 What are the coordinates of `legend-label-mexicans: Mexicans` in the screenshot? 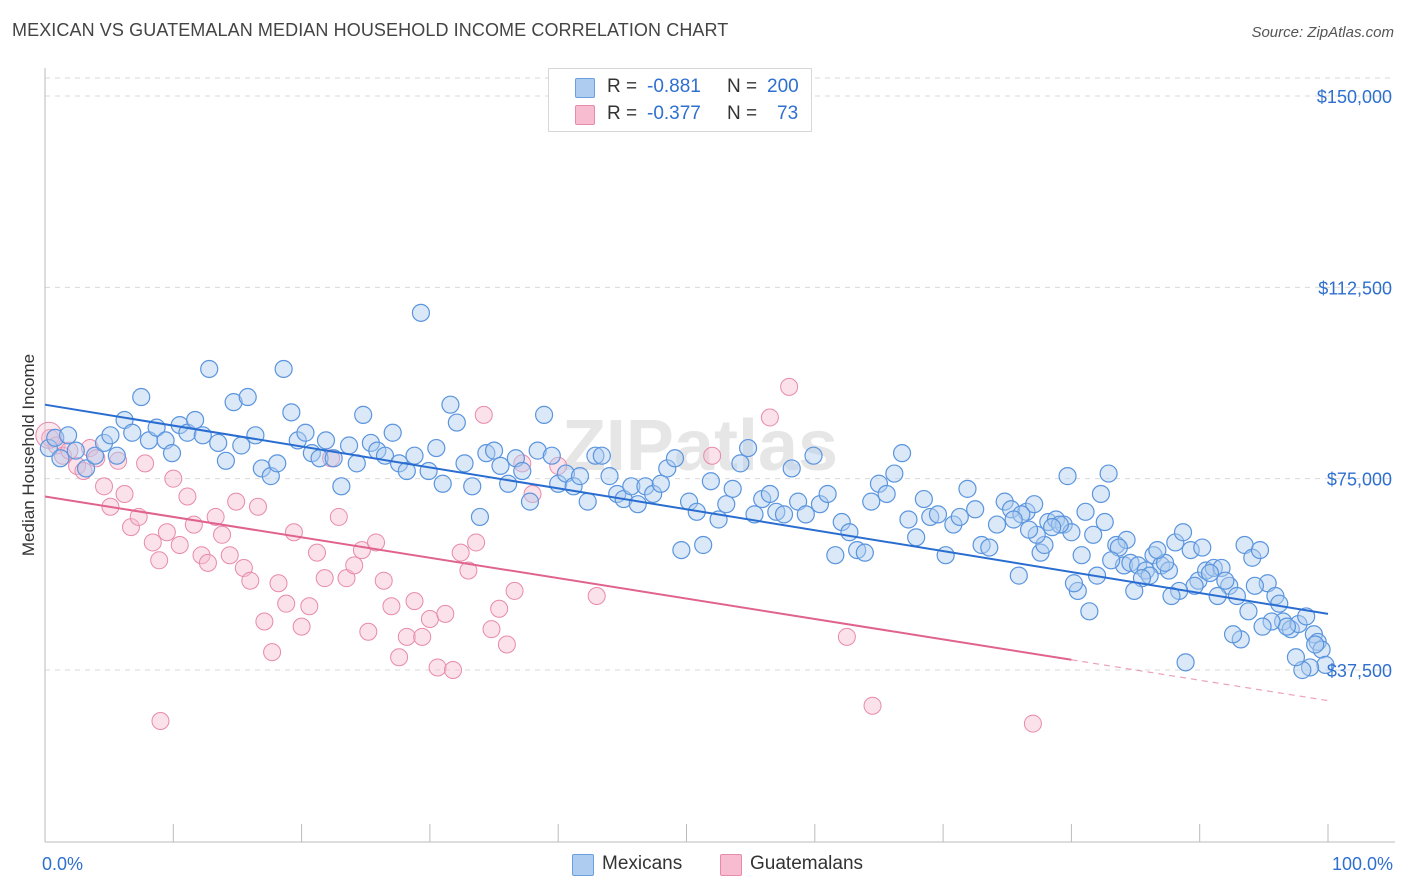 It's located at (642, 863).